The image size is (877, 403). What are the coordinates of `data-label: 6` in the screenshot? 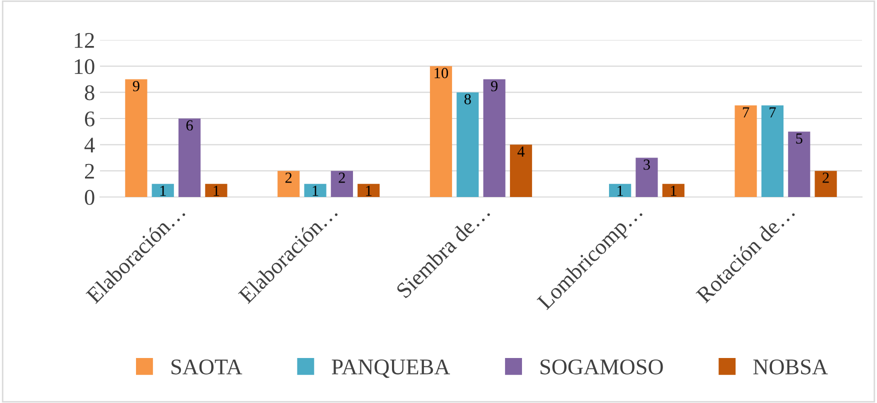 It's located at (189, 125).